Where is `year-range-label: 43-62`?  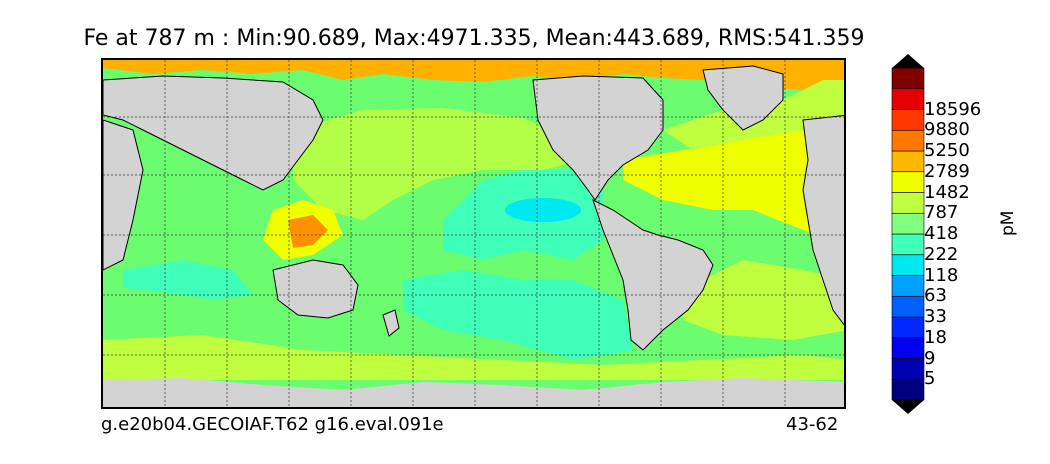
year-range-label: 43-62 is located at coordinates (812, 424).